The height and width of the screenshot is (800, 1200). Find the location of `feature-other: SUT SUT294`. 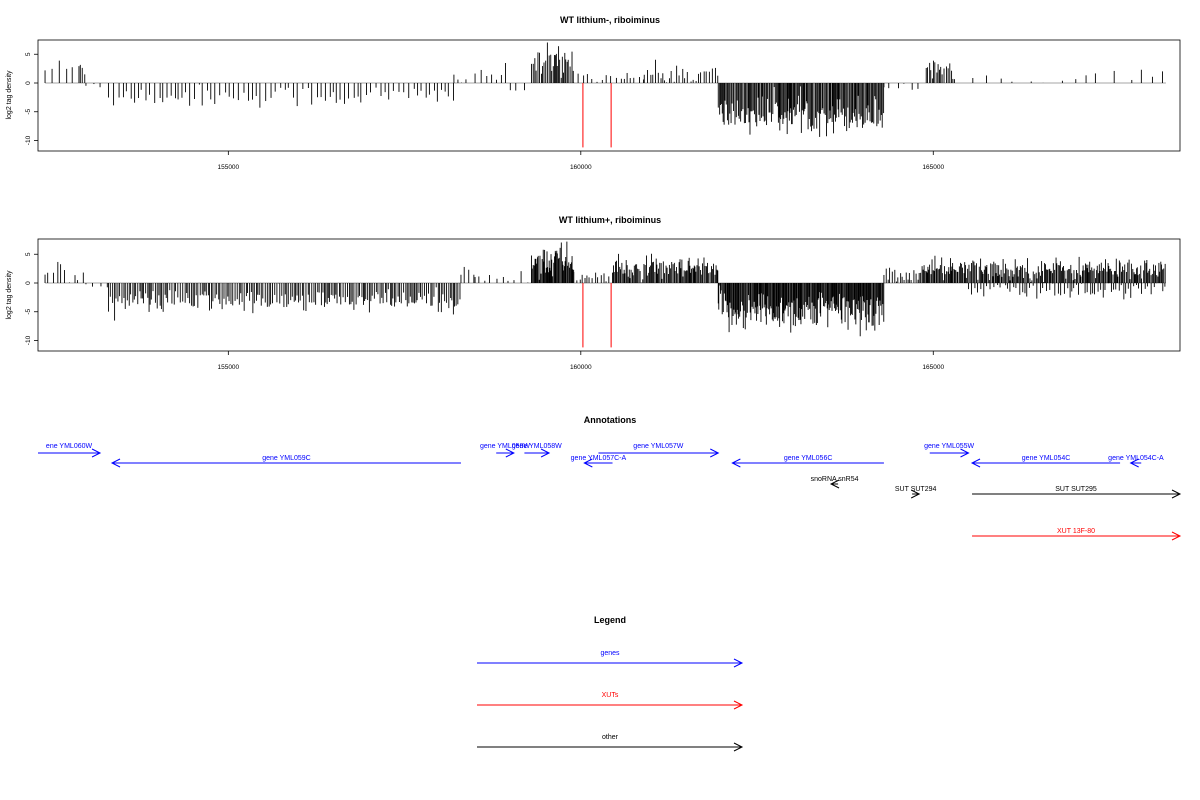

feature-other: SUT SUT294 is located at coordinates (916, 492).